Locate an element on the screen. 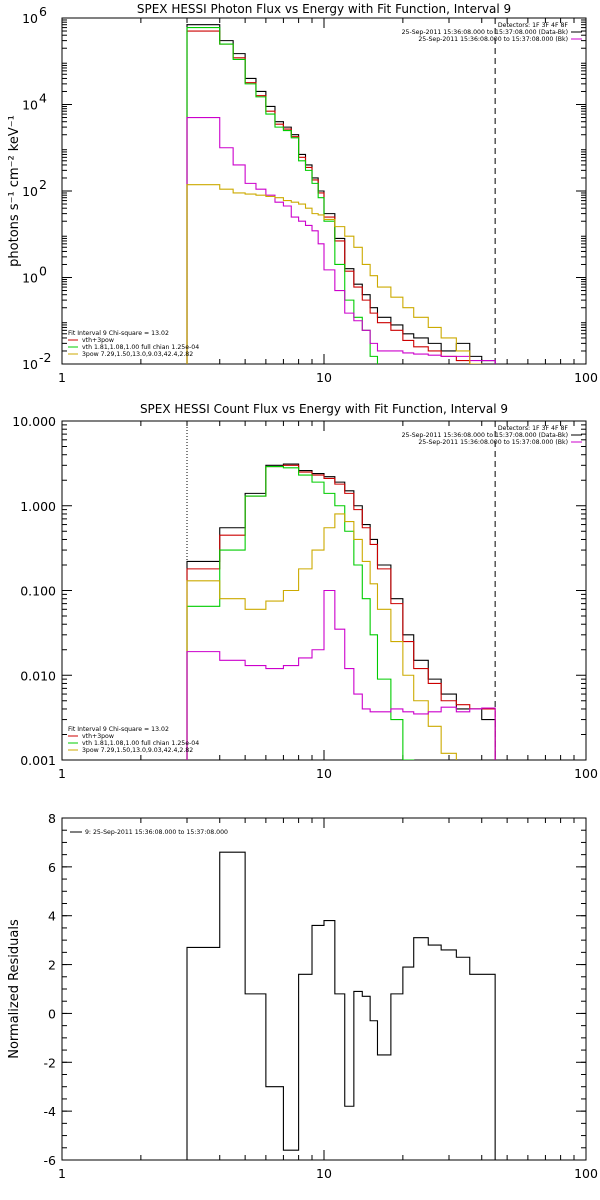 This screenshot has width=600, height=1200. y-tick-label: 1.000 is located at coordinates (38, 506).